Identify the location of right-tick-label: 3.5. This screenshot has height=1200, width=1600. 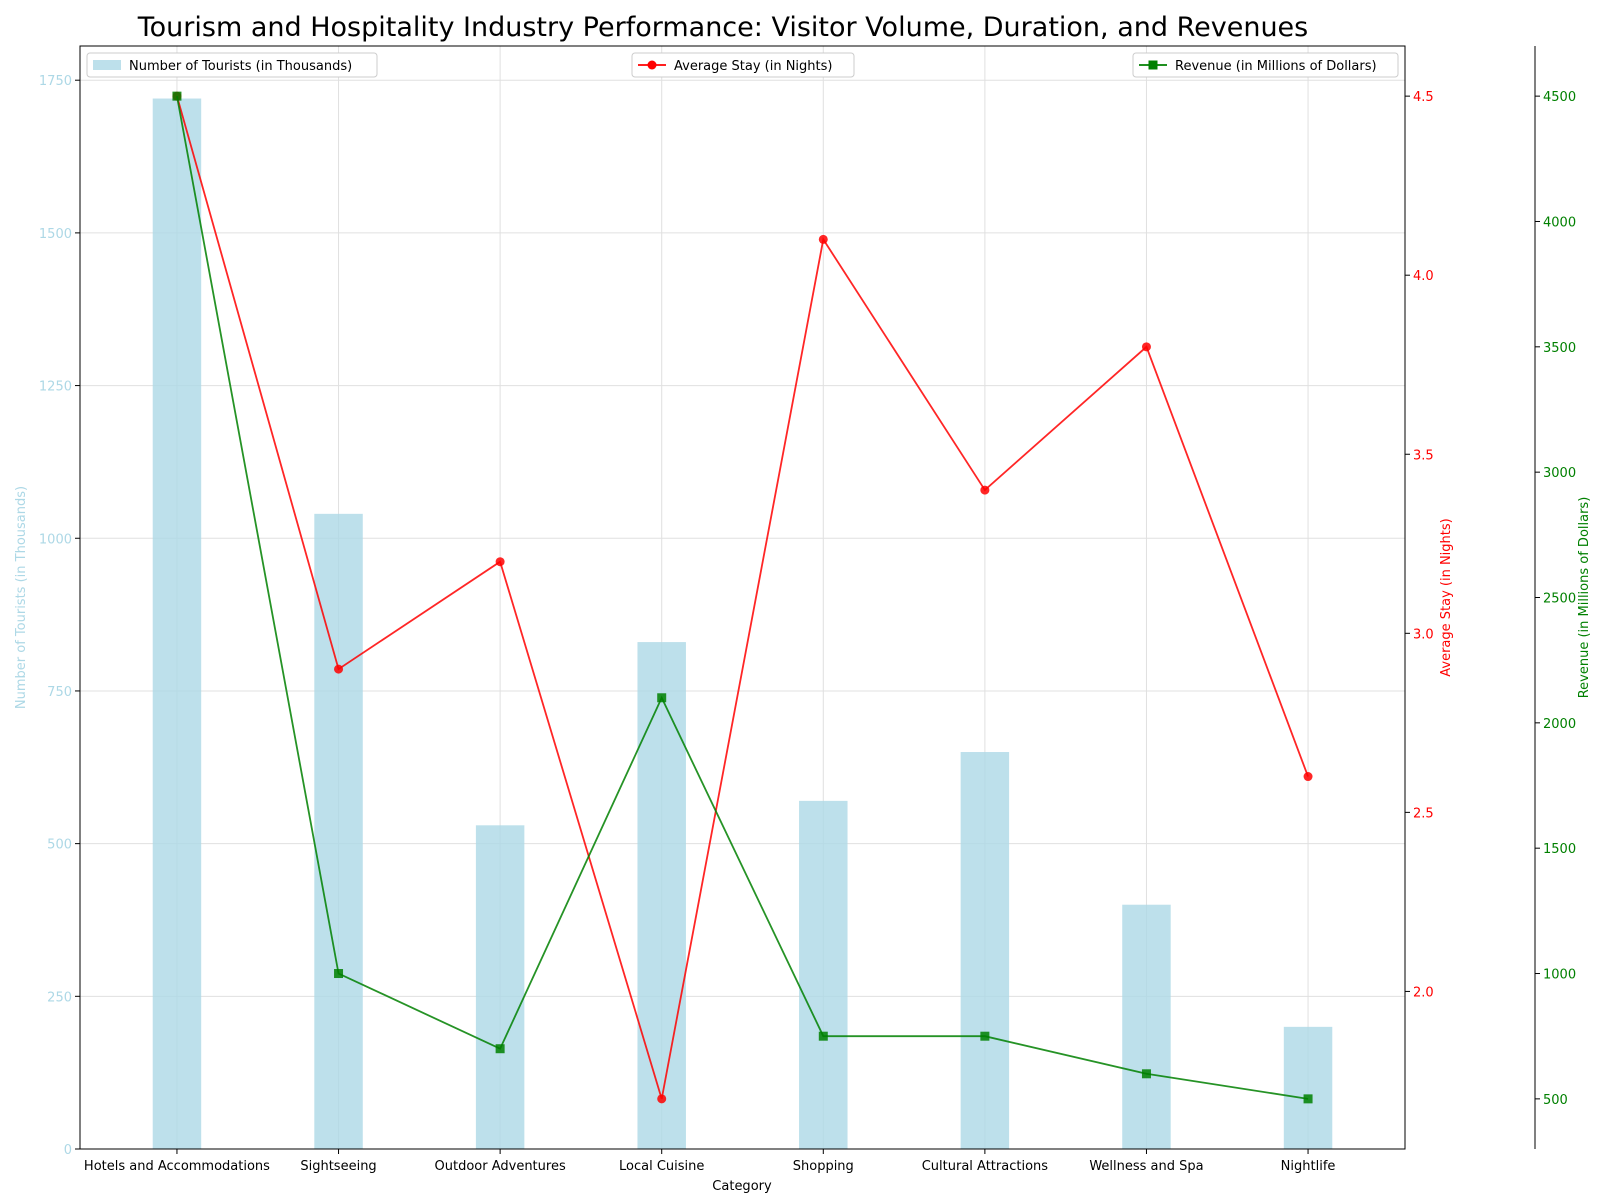
(1423, 455).